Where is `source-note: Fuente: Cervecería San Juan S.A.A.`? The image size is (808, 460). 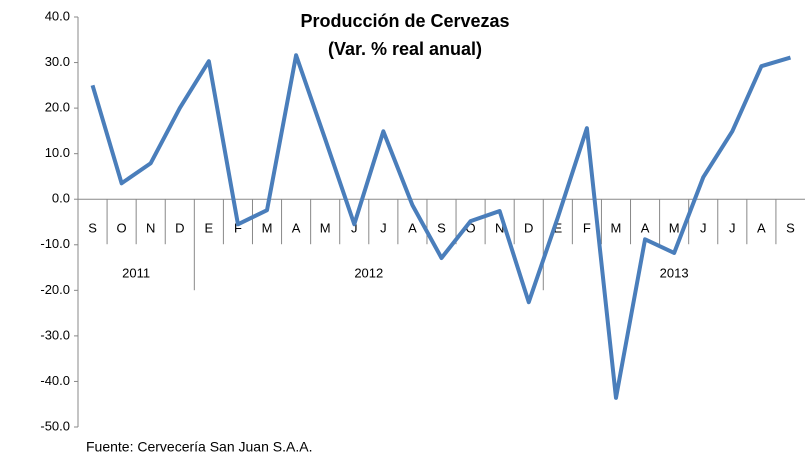
source-note: Fuente: Cervecería San Juan S.A.A. is located at coordinates (199, 447).